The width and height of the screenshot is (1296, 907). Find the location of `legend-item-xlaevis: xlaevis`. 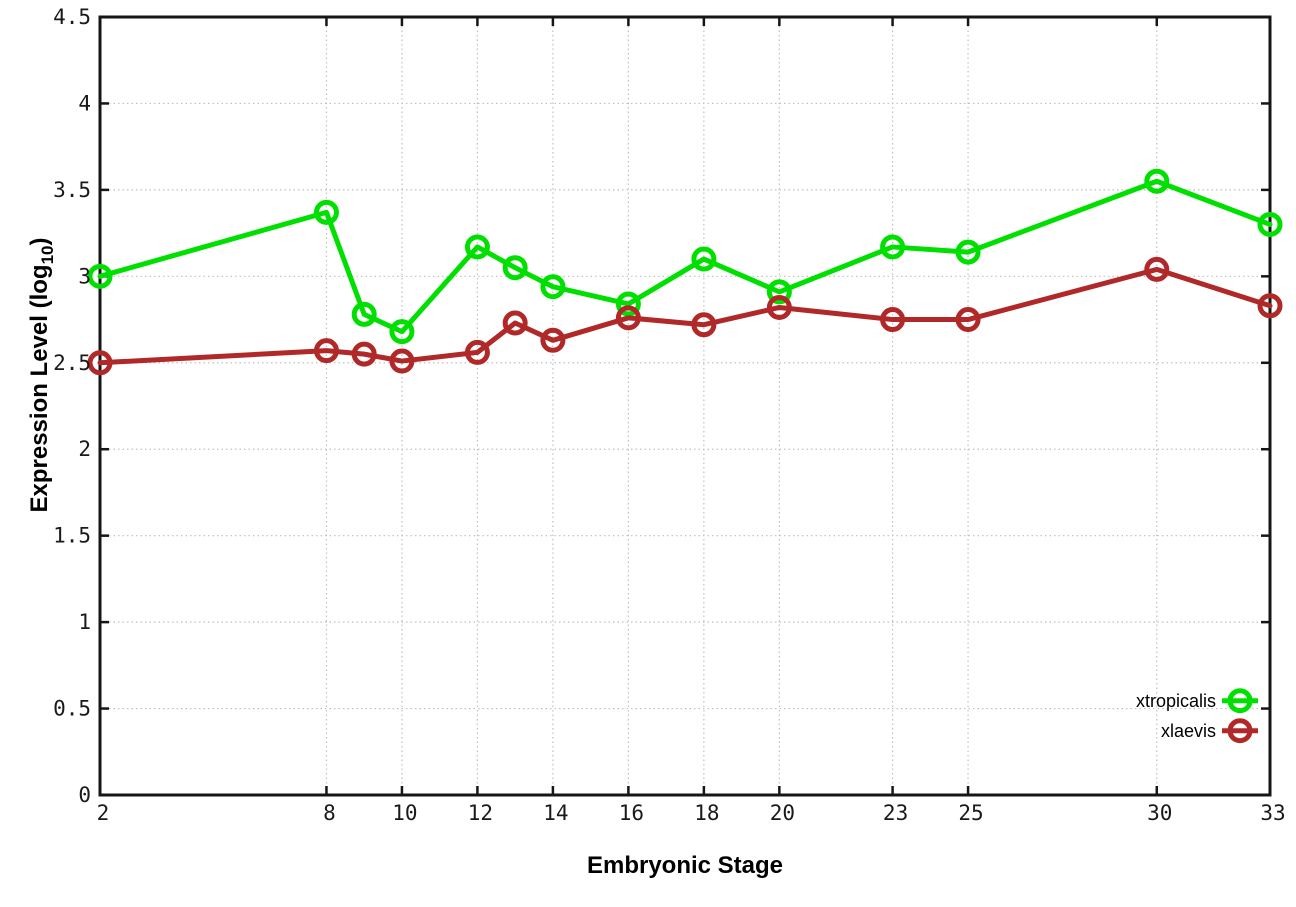

legend-item-xlaevis: xlaevis is located at coordinates (1209, 731).